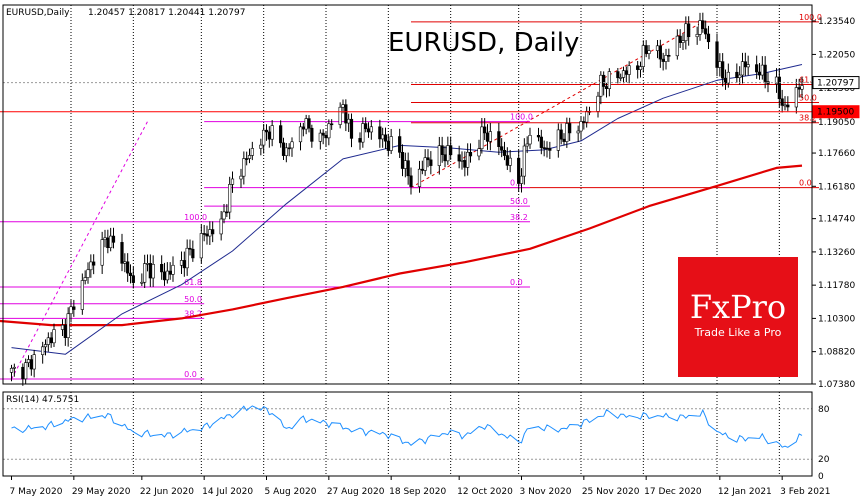 The width and height of the screenshot is (860, 500). Describe the element at coordinates (824, 460) in the screenshot. I see `rsi-tick-1: 20` at that location.